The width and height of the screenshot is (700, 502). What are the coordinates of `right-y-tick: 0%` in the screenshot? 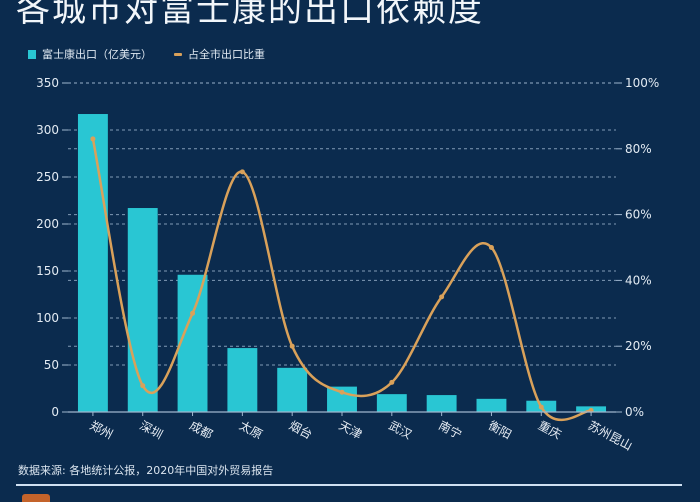 It's located at (634, 412).